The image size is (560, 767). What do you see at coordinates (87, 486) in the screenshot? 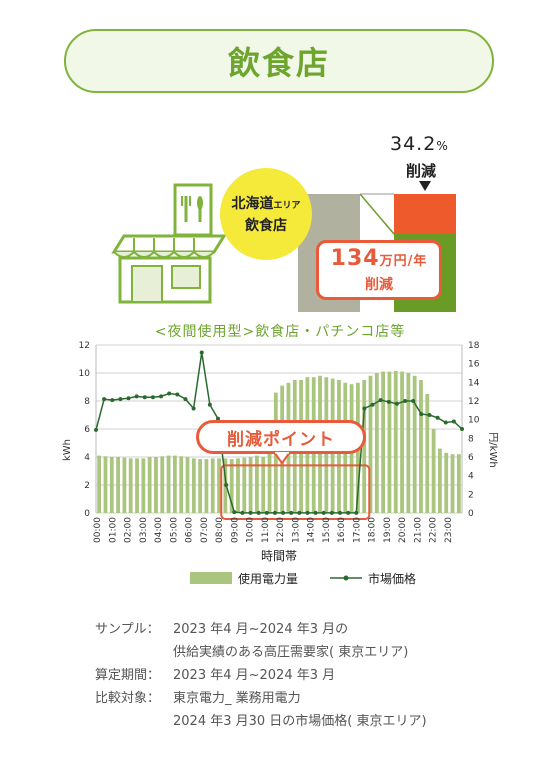
I see `y-tick-label: 2` at bounding box center [87, 486].